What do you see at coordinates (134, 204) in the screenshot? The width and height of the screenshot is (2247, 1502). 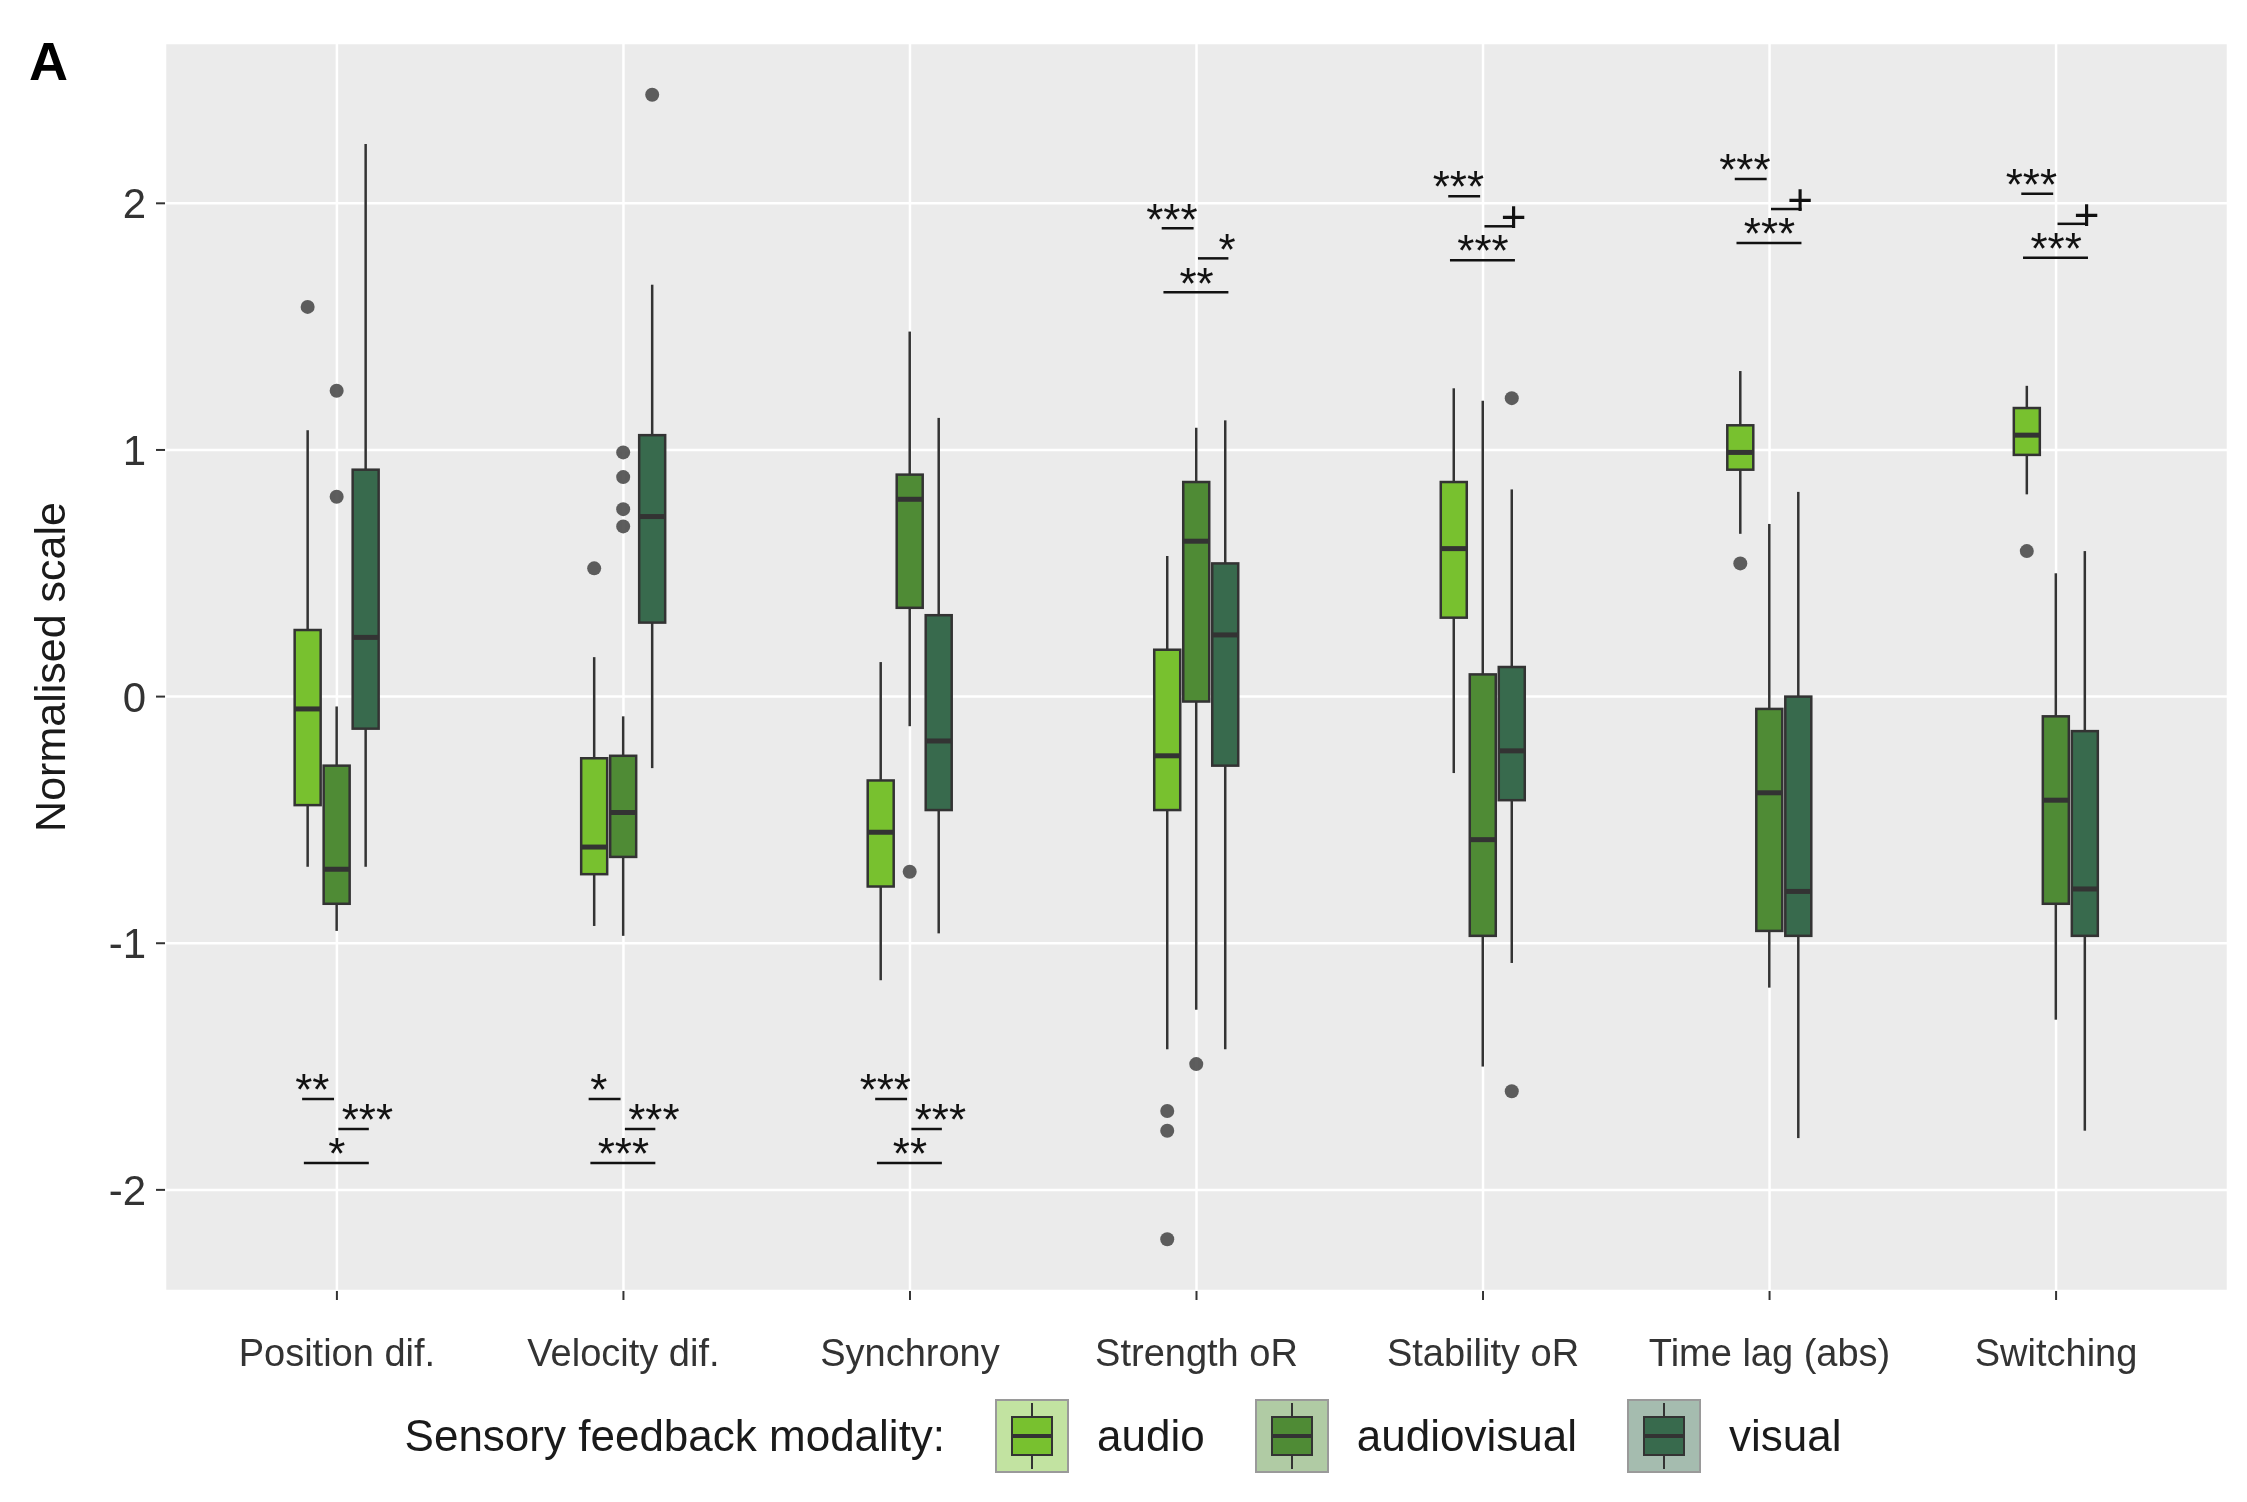 I see `y-tick-label: 2` at bounding box center [134, 204].